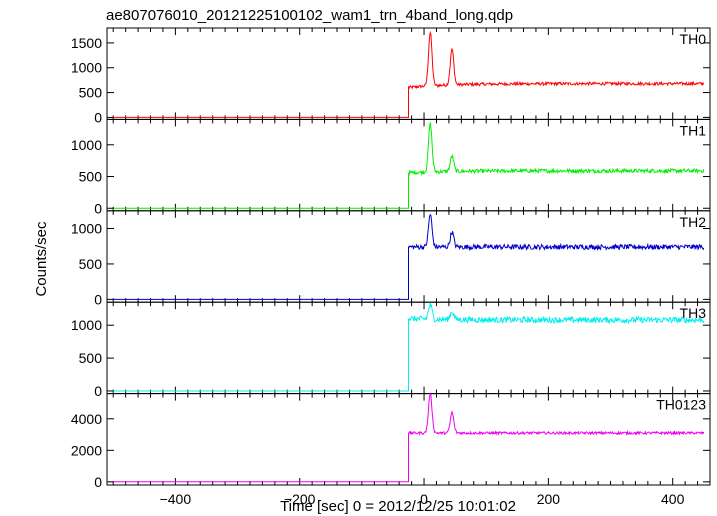 The image size is (717, 516). What do you see at coordinates (176, 499) in the screenshot?
I see `x-tick-label: −400` at bounding box center [176, 499].